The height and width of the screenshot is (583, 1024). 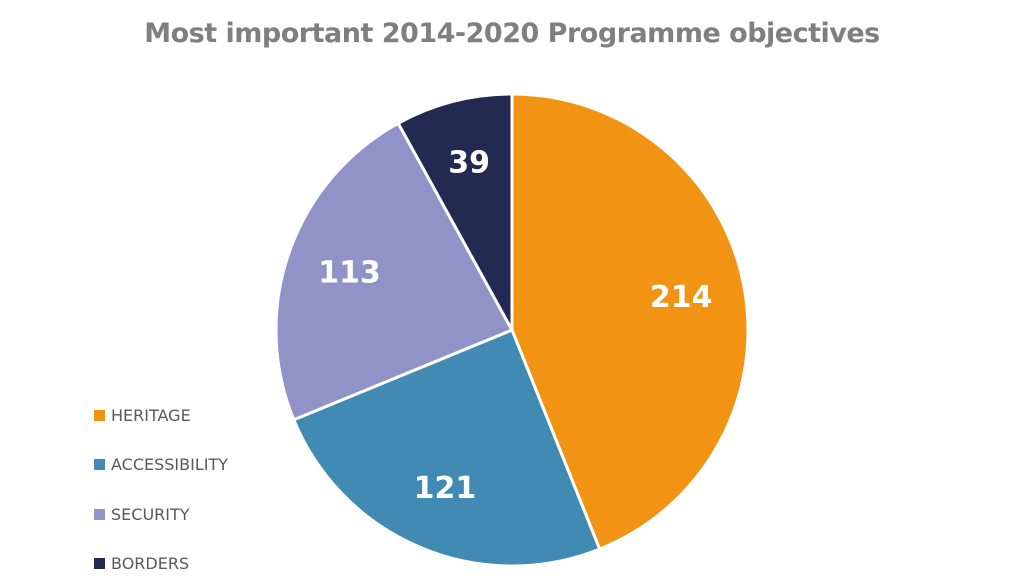 What do you see at coordinates (349, 272) in the screenshot?
I see `data-label-security: 113` at bounding box center [349, 272].